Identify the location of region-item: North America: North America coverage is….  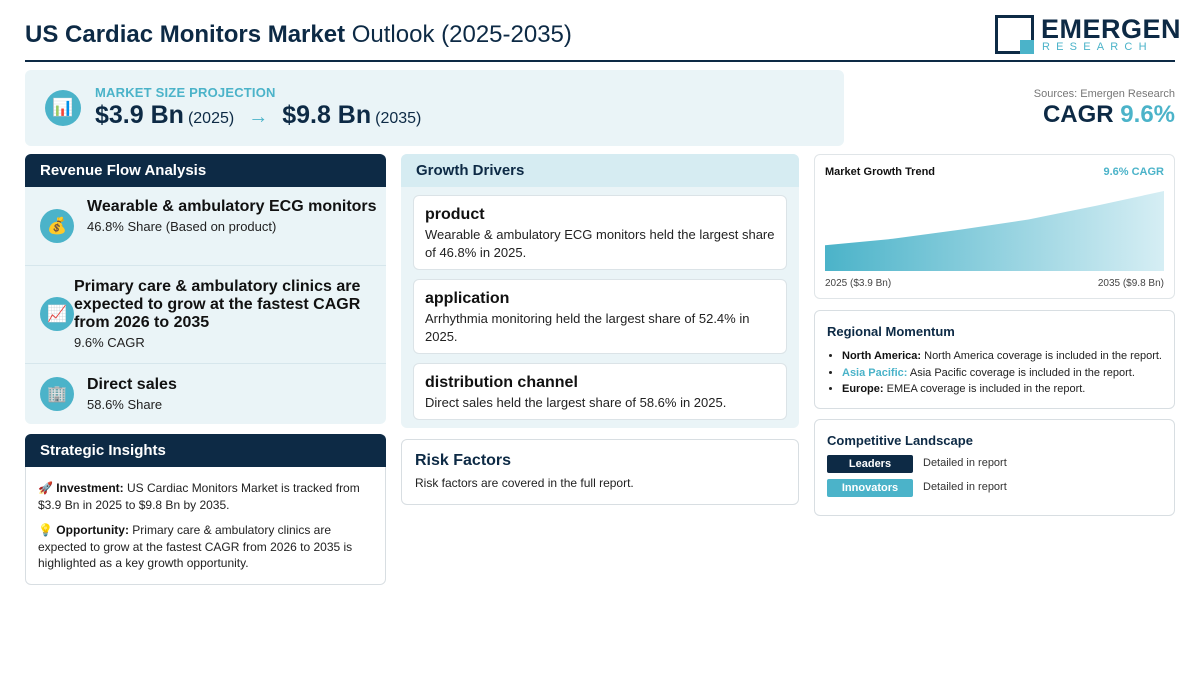
(1004, 356).